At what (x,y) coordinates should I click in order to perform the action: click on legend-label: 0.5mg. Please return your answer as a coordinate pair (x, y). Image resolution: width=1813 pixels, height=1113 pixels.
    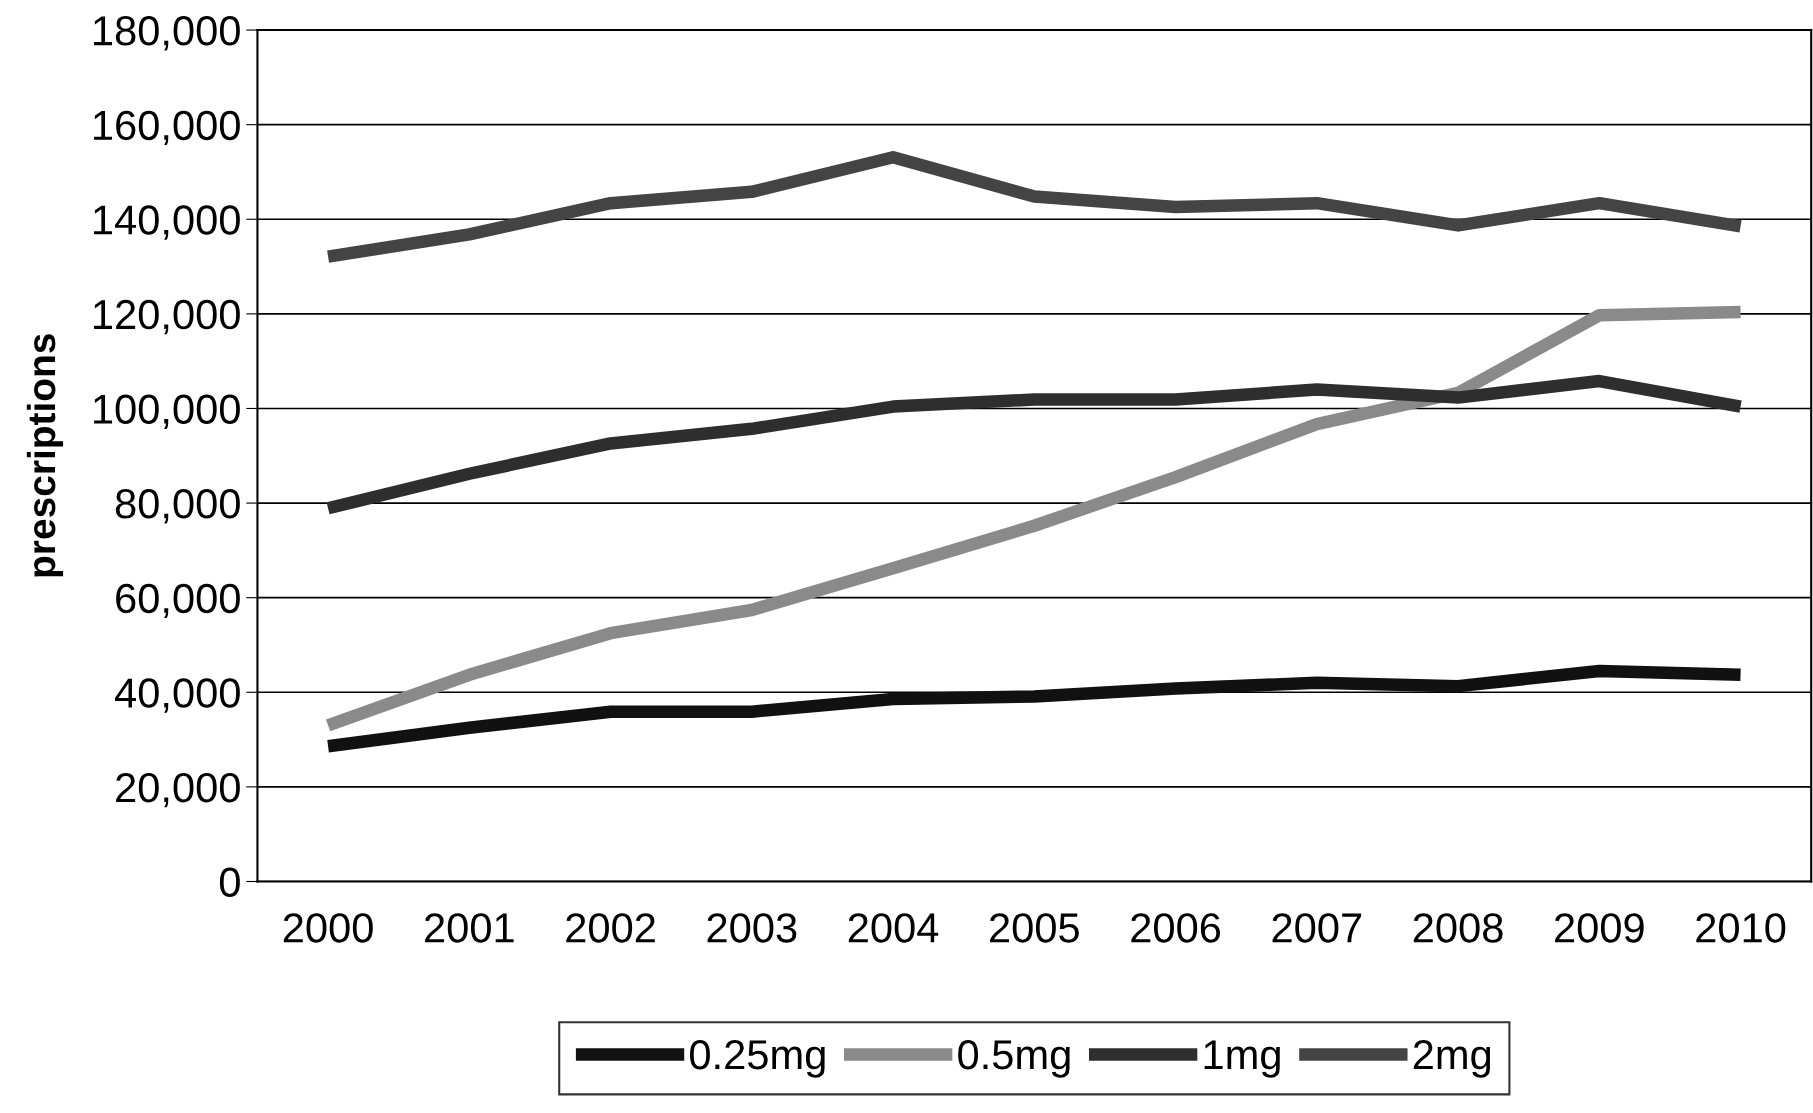
    Looking at the image, I should click on (1014, 1058).